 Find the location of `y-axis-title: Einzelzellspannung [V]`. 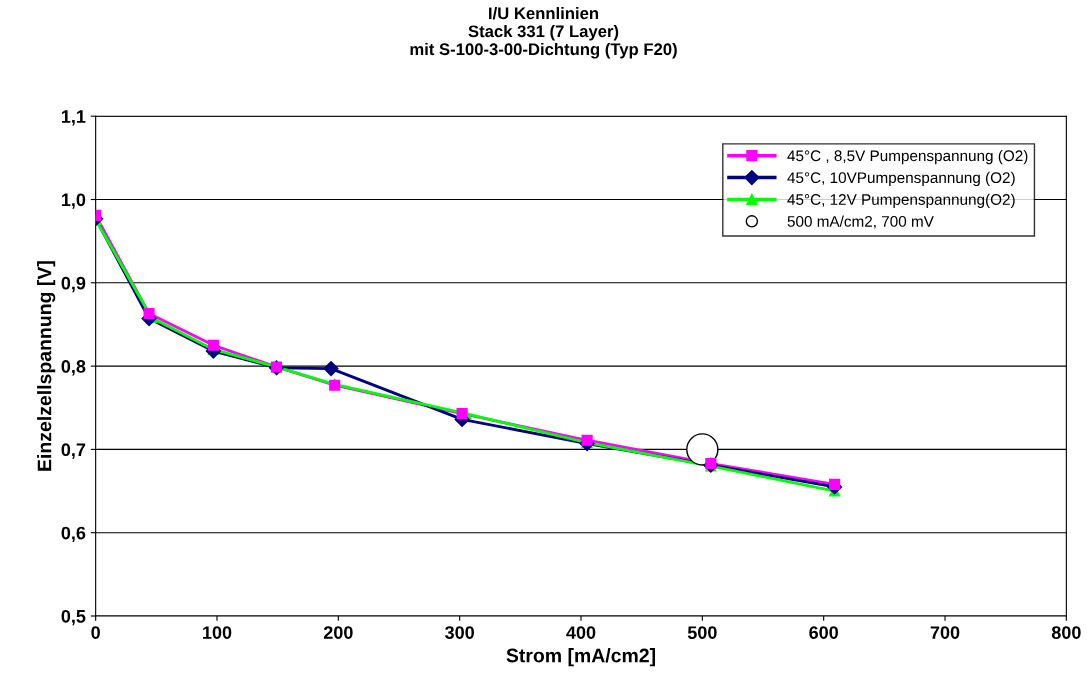

y-axis-title: Einzelzellspannung [V] is located at coordinates (46, 366).